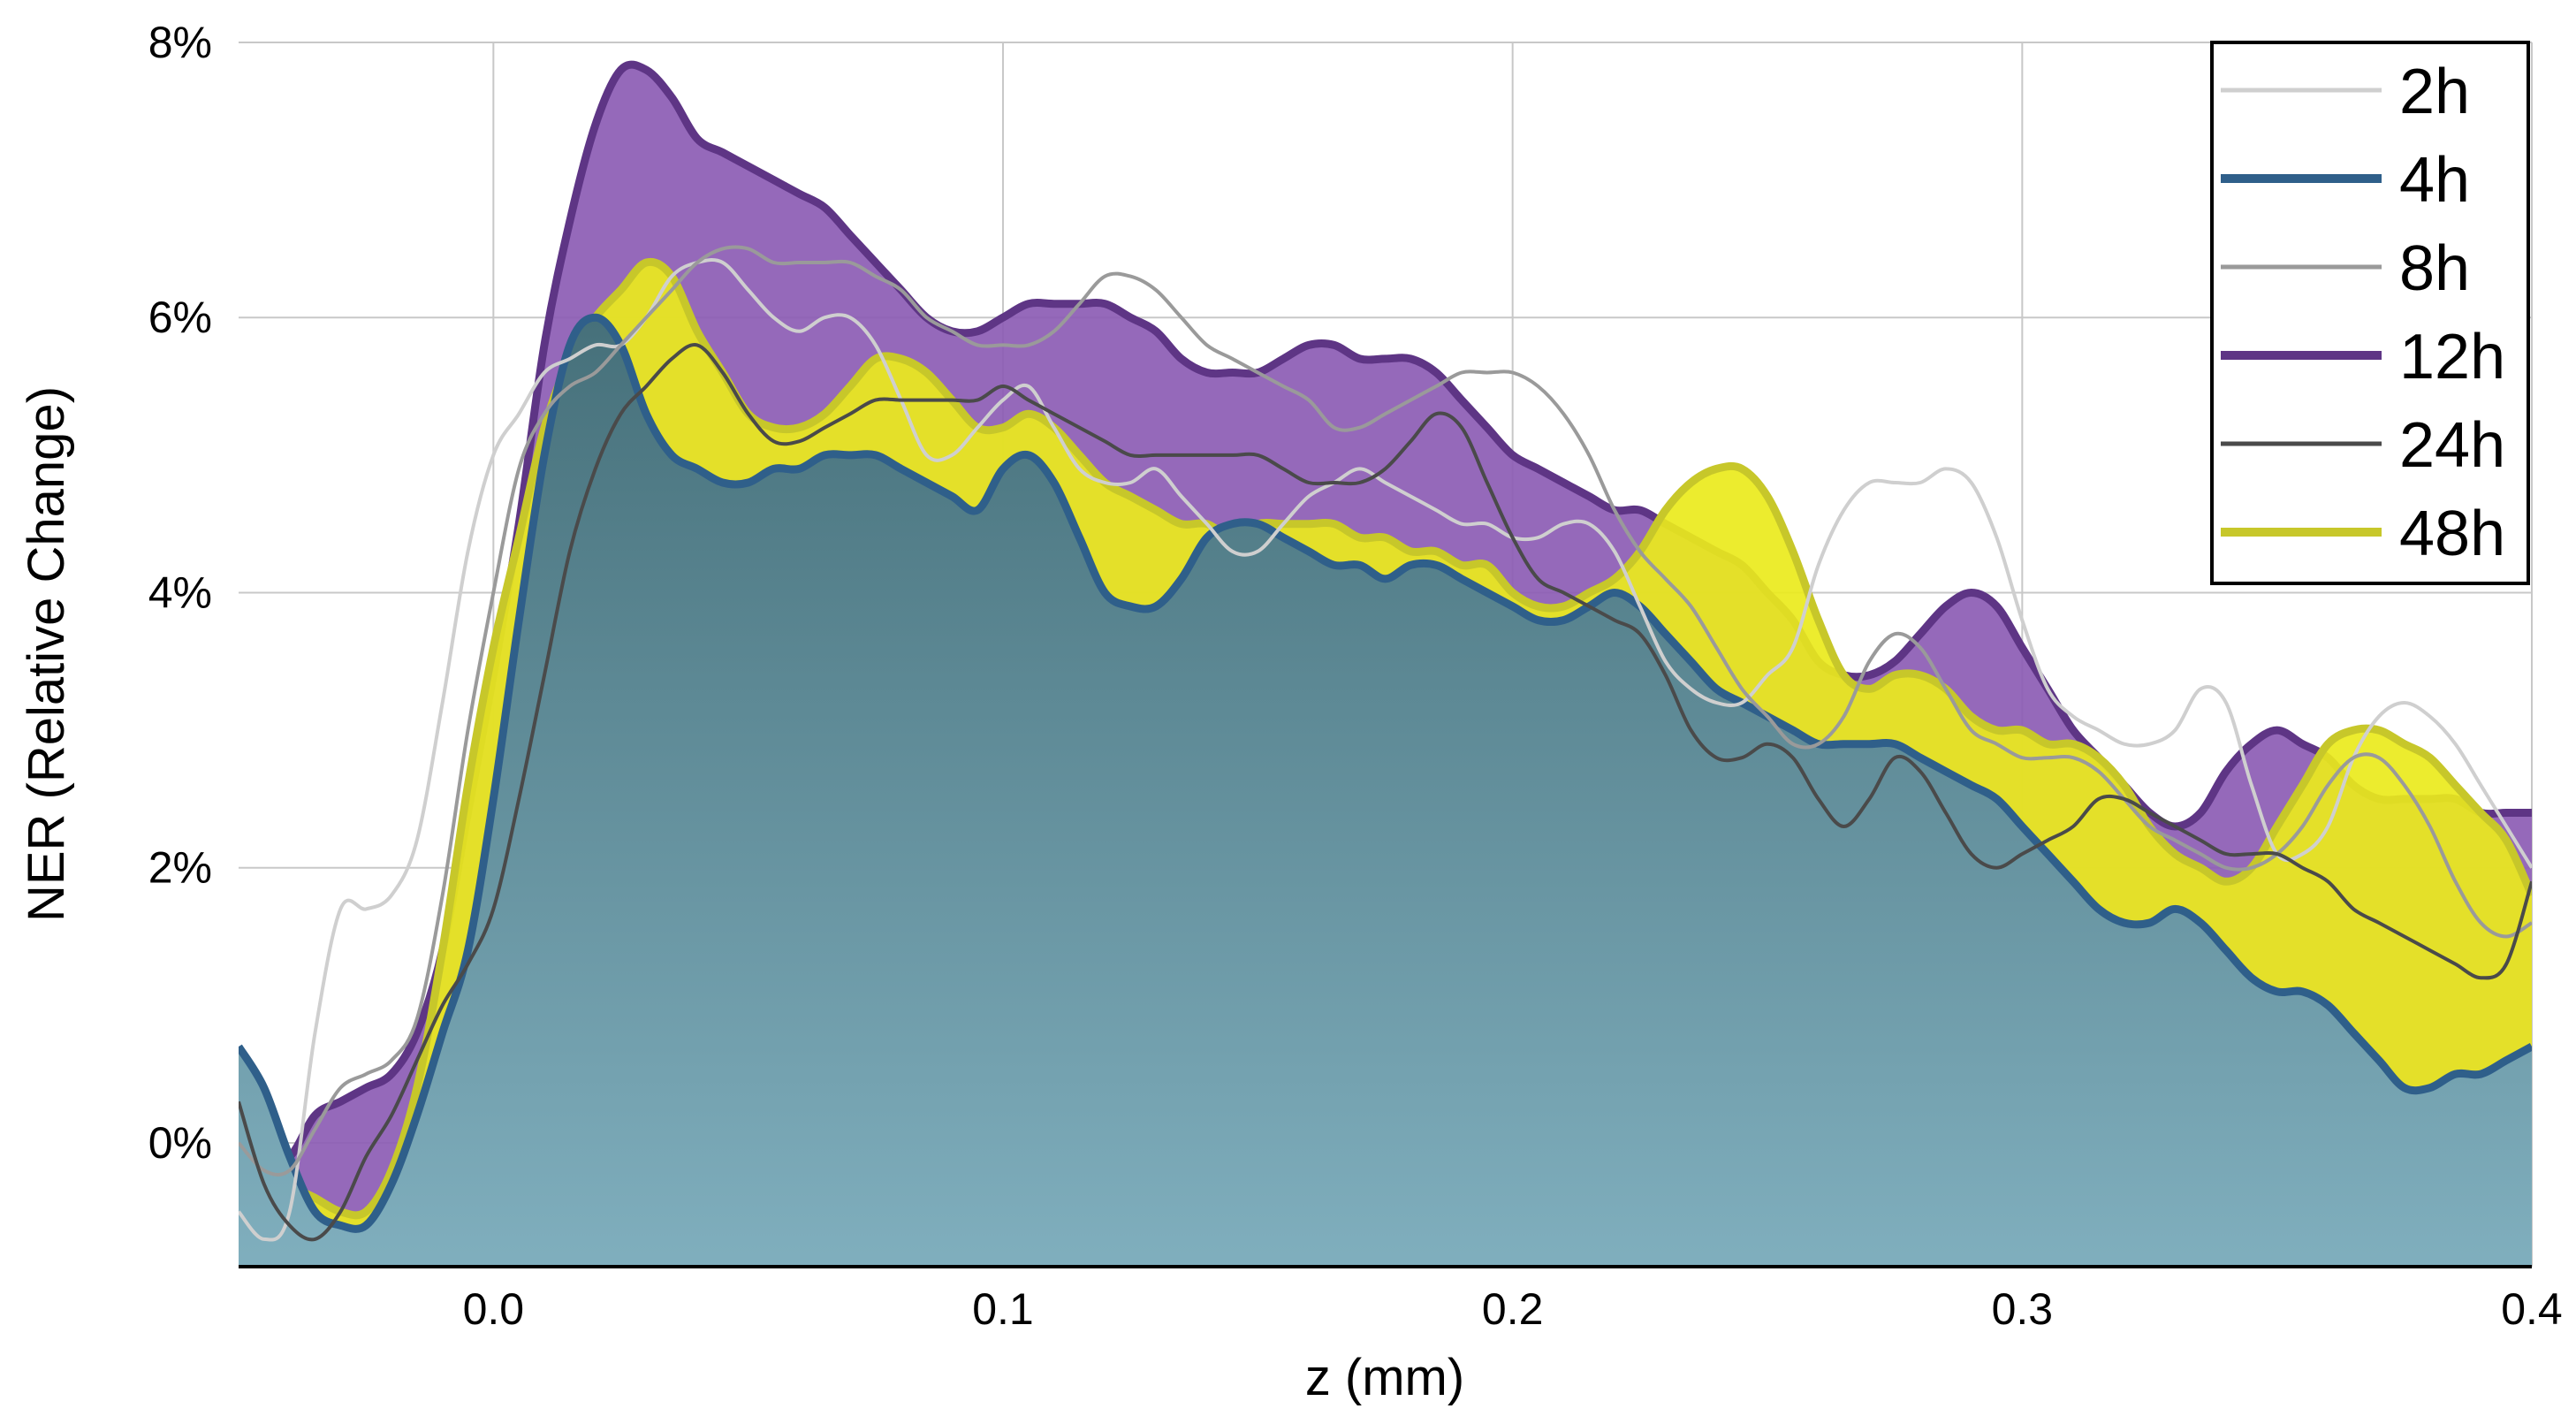  What do you see at coordinates (2452, 357) in the screenshot?
I see `legend-label-12h: 12h` at bounding box center [2452, 357].